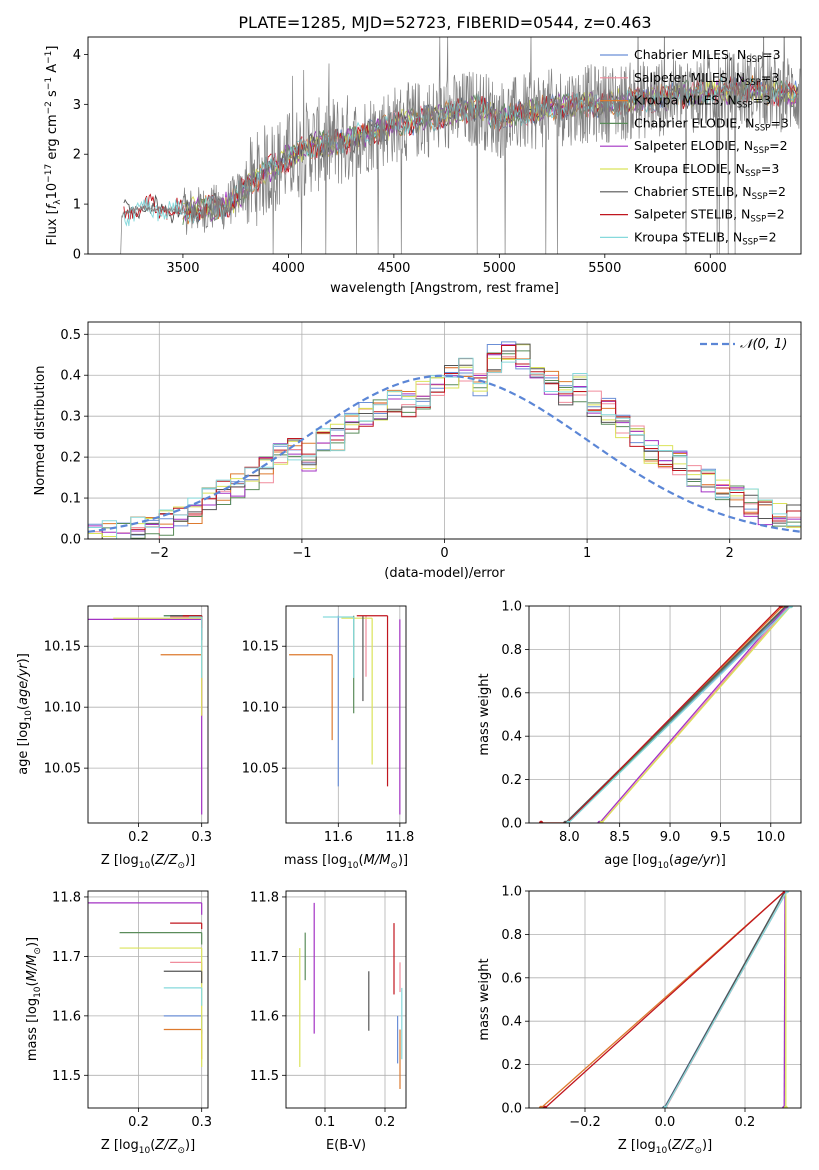 This screenshot has height=1170, width=819. I want to click on legend-text: Chabrier ELODIE, N, so click(694, 122).